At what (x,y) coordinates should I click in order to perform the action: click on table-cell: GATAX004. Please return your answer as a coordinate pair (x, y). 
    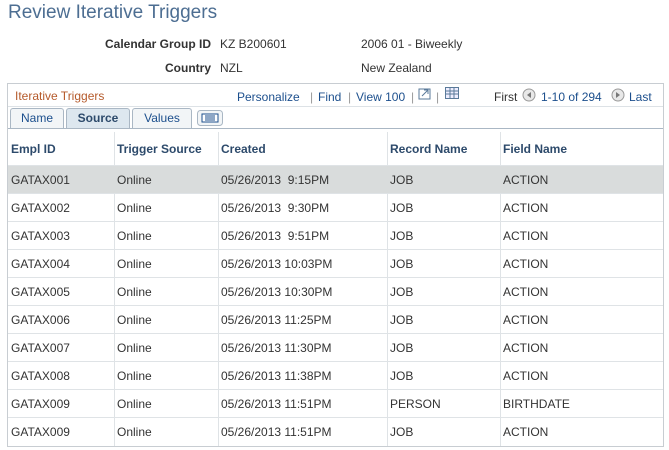
    Looking at the image, I should click on (40, 264).